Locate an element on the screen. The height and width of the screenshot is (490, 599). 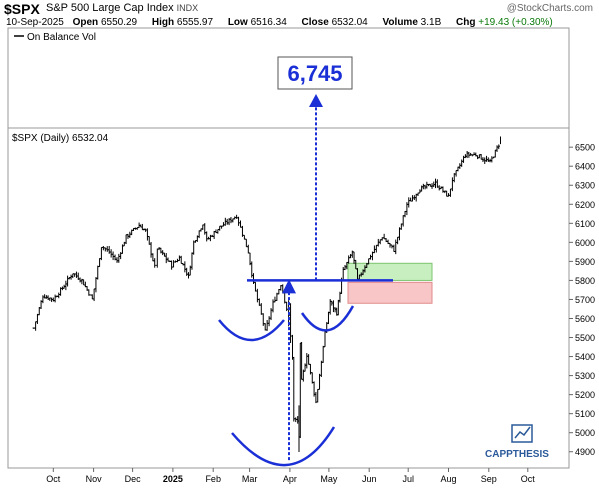
y-tick-label: 5600 is located at coordinates (585, 319).